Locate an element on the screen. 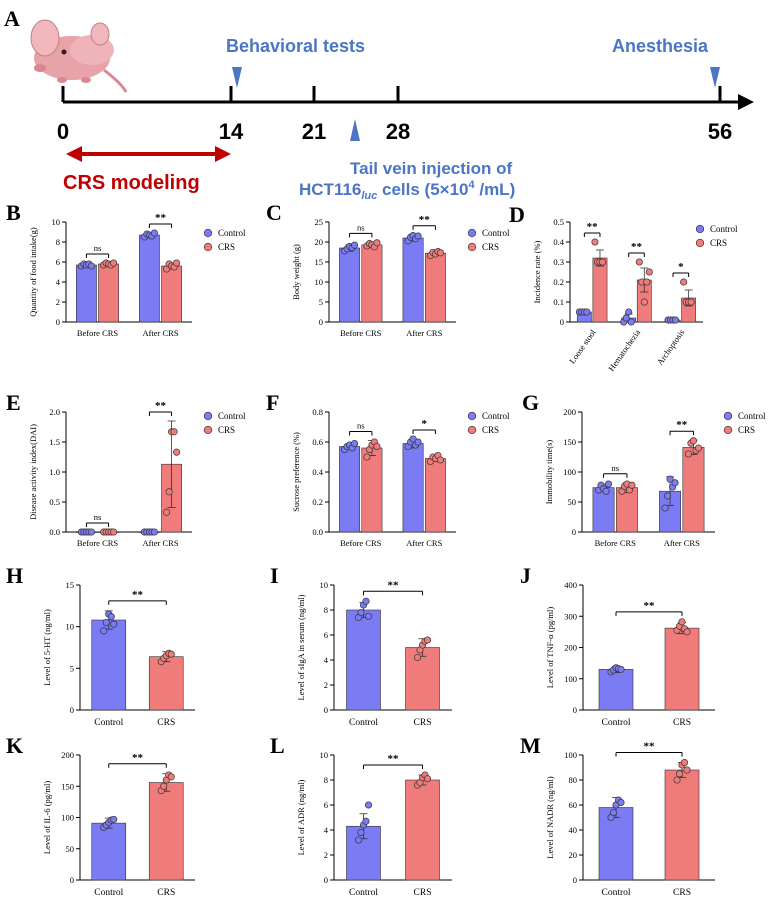  y-tick-label: 8 is located at coordinates (58, 242).